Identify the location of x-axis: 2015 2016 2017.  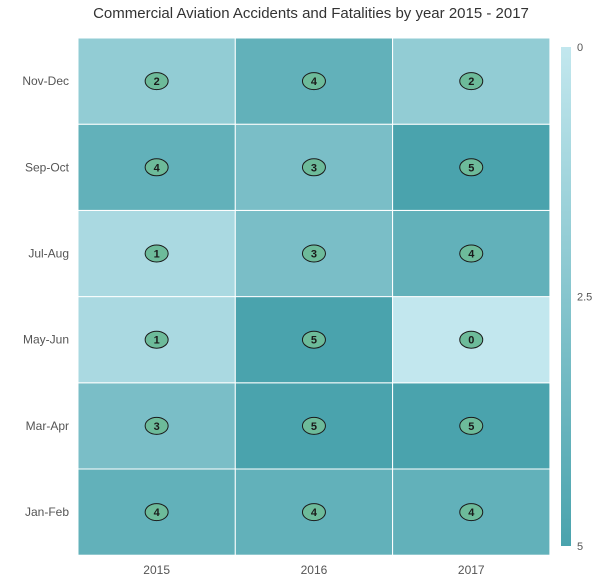
(314, 570).